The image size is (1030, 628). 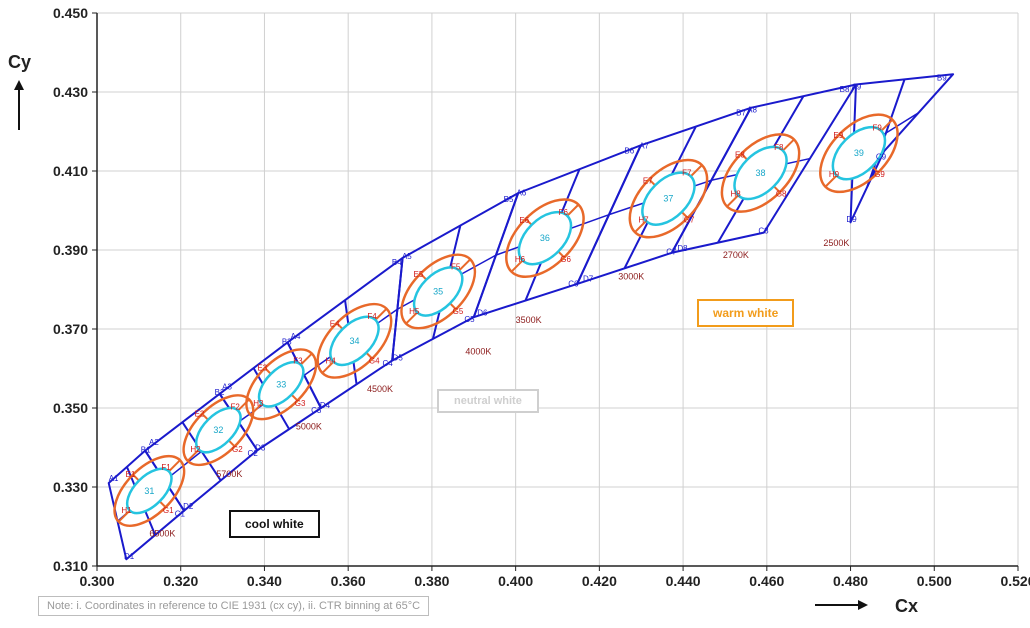 I want to click on y-tick-label: 0.330, so click(x=70, y=487).